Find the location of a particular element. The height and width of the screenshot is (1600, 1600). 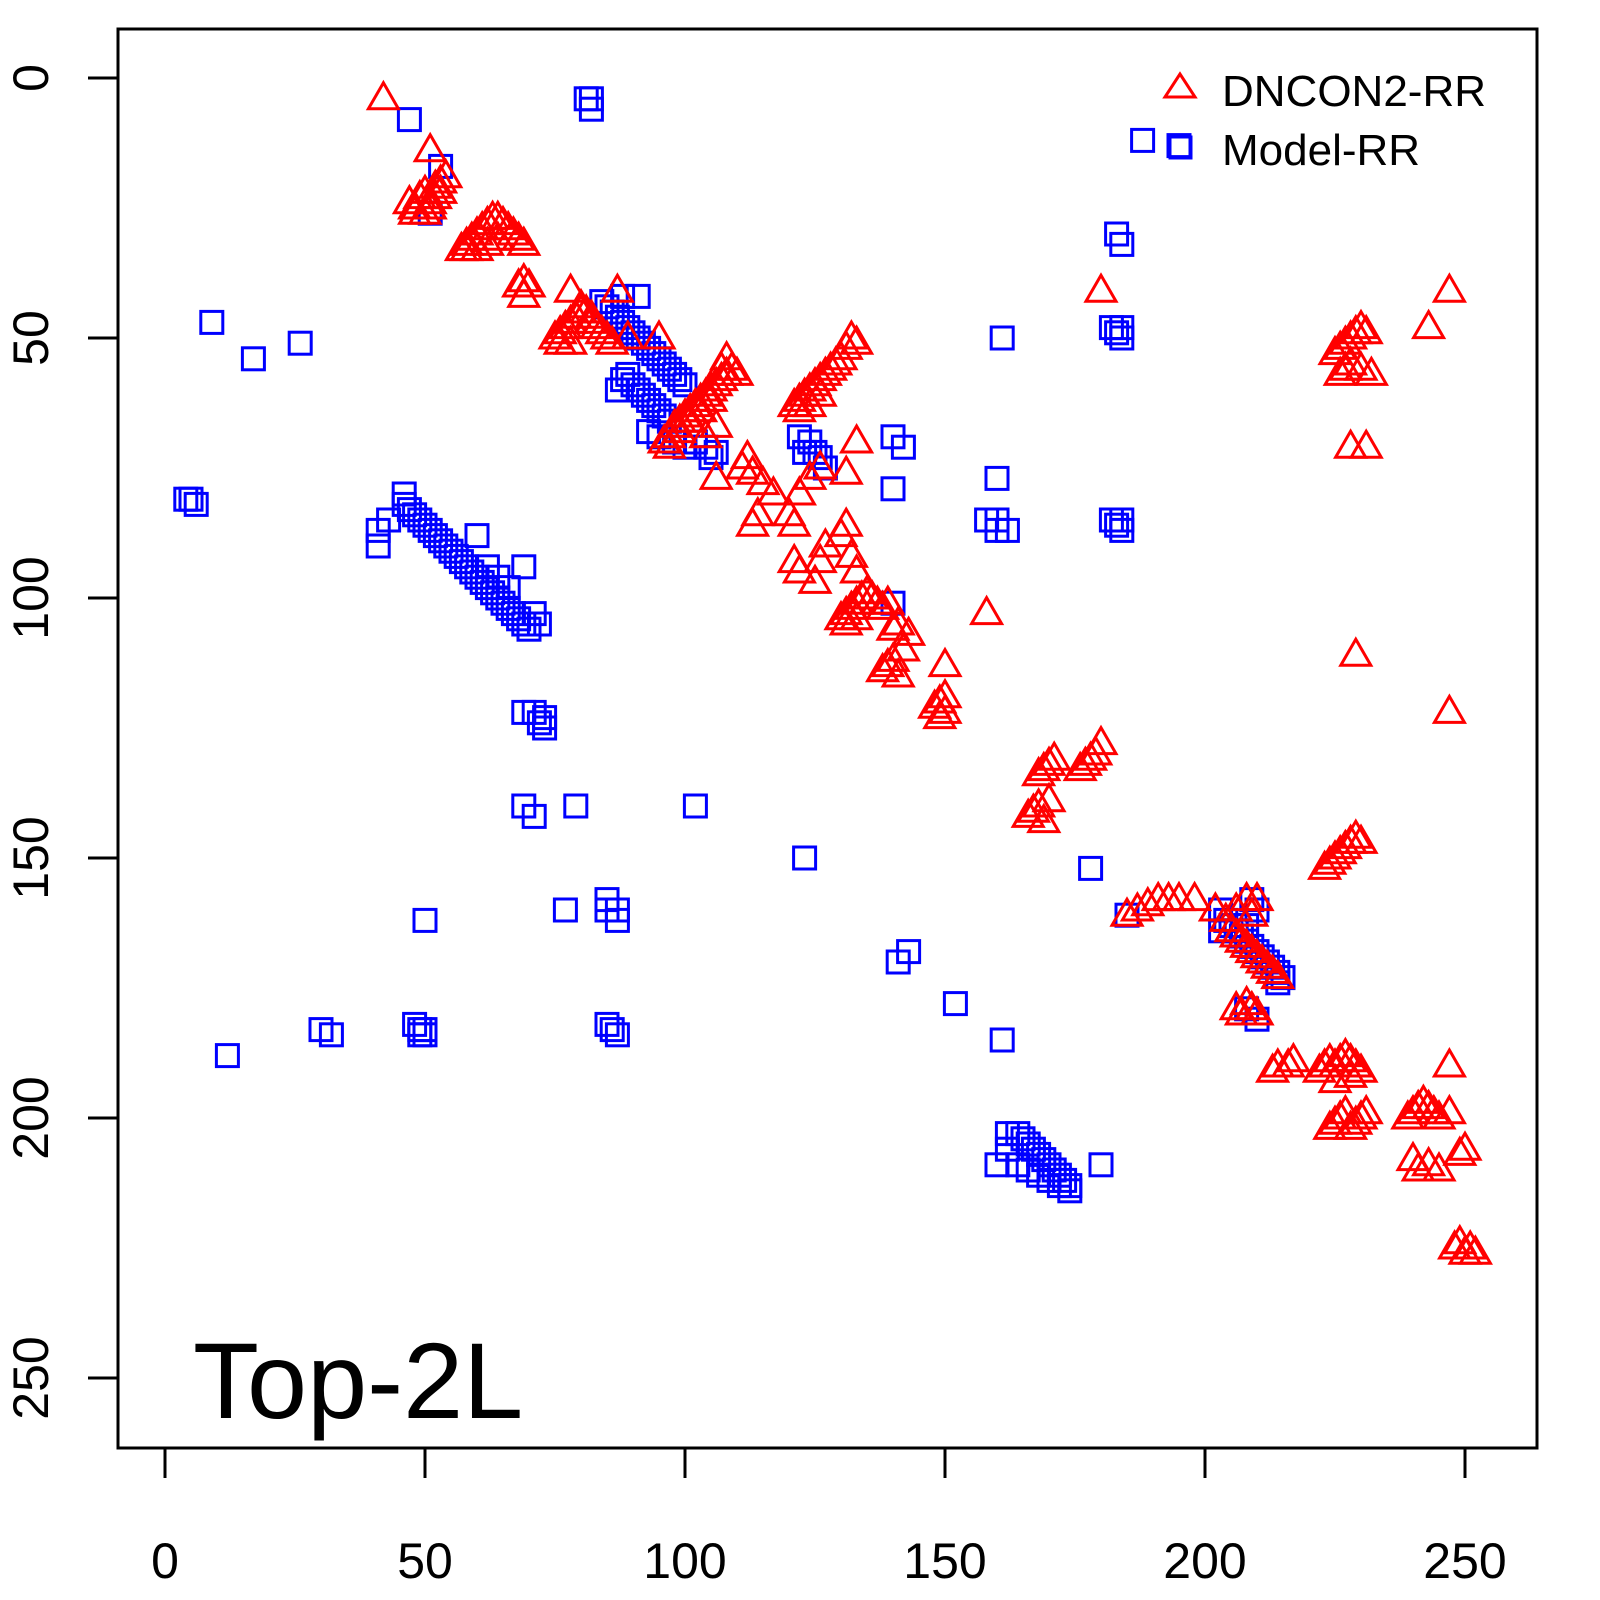

y-tick-label: 150 is located at coordinates (31, 857).